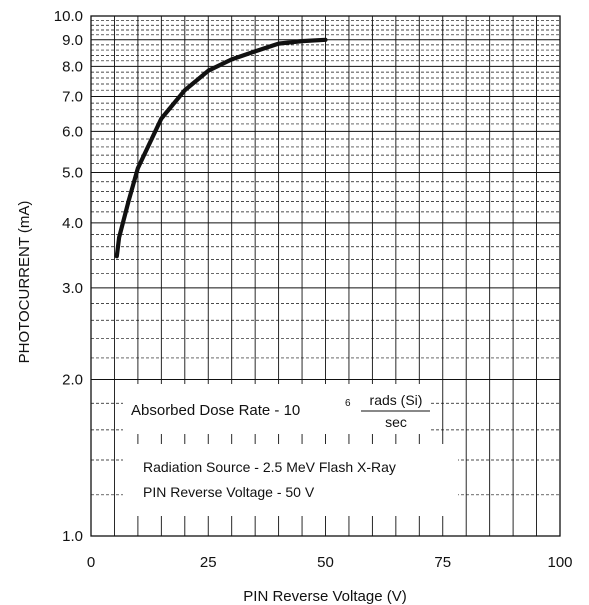 This screenshot has height=605, width=589. What do you see at coordinates (72, 40) in the screenshot?
I see `y-tick-label: 9.0` at bounding box center [72, 40].